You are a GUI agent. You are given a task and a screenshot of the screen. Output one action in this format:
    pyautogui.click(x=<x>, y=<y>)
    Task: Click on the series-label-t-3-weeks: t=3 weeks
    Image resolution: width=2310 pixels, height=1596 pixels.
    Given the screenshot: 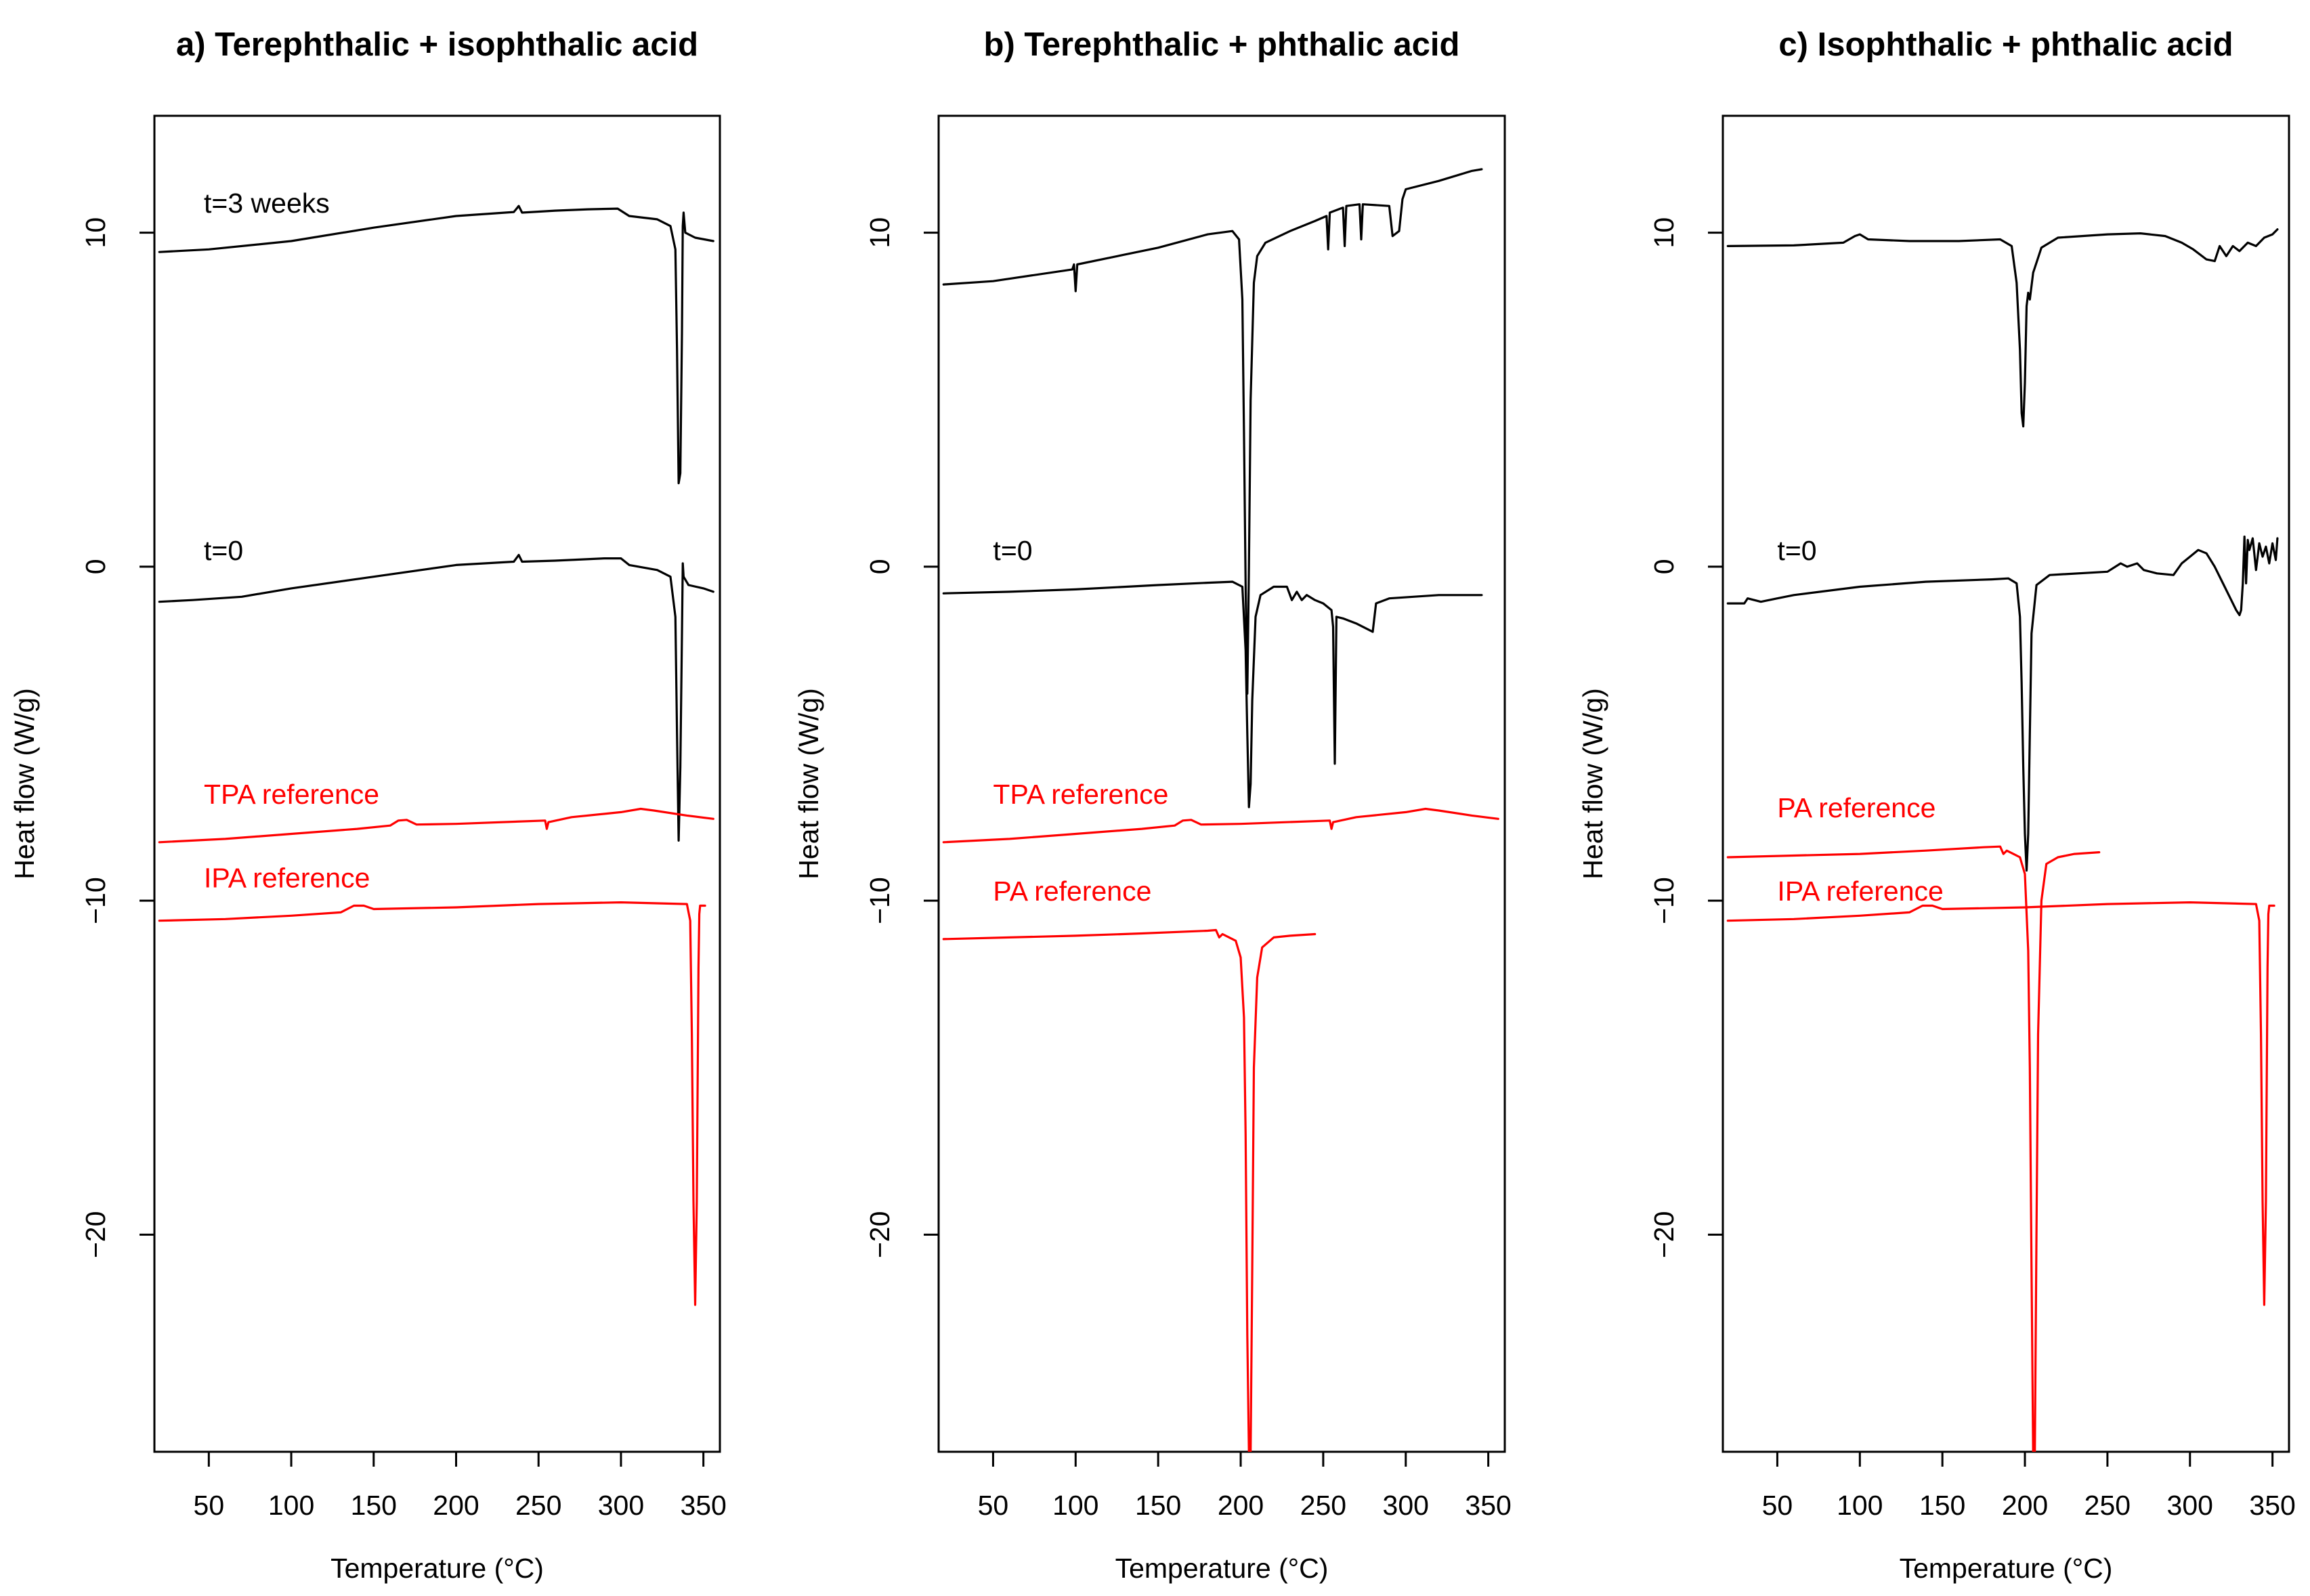 What is the action you would take?
    pyautogui.click(x=267, y=204)
    